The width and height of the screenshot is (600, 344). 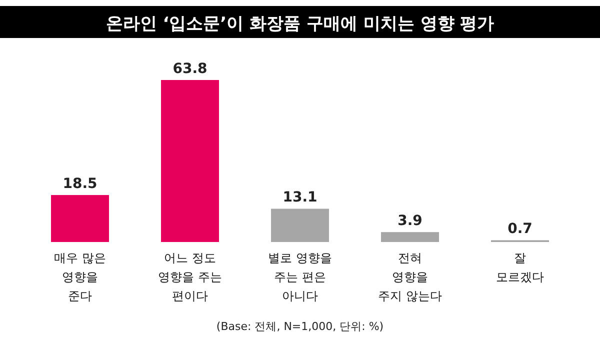 What do you see at coordinates (300, 24) in the screenshot?
I see `title: 온라인 ‘입소문’이 화장품 구매에 미치는 영향 평가` at bounding box center [300, 24].